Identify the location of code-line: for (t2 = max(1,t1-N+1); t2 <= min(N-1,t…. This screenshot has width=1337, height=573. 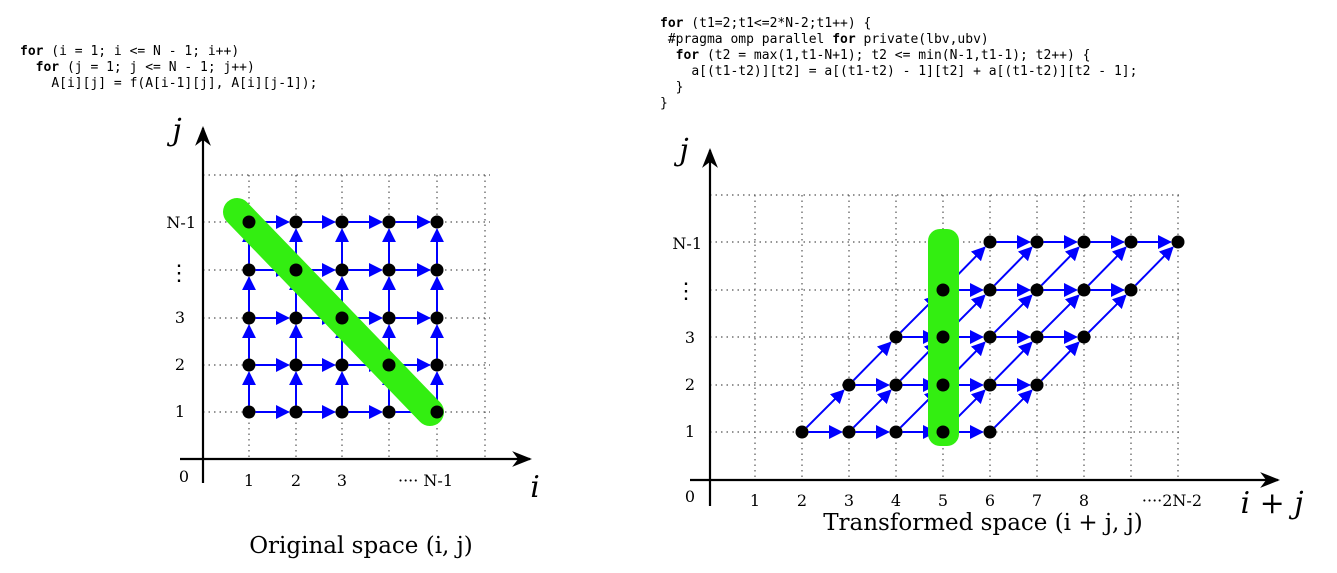
(883, 55).